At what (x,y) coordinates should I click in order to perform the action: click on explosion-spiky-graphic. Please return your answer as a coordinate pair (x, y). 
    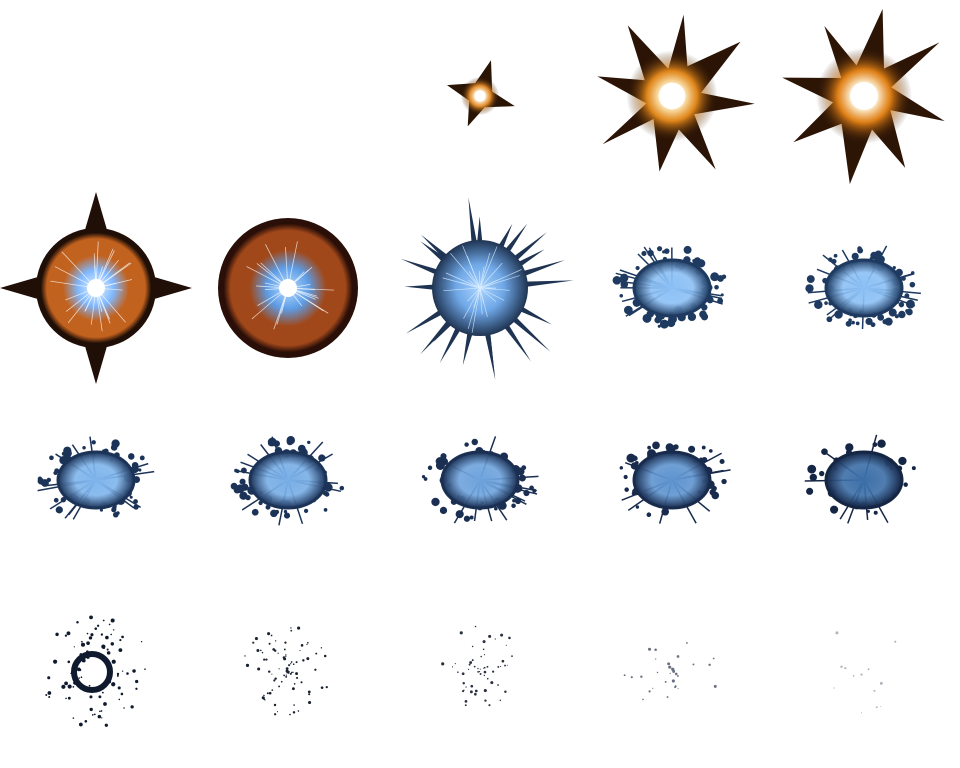
    Looking at the image, I should click on (487, 289).